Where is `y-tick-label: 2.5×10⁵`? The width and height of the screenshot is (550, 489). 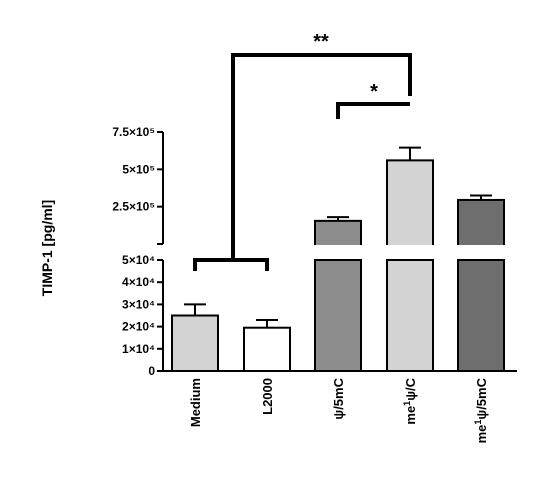 y-tick-label: 2.5×10⁵ is located at coordinates (133, 207).